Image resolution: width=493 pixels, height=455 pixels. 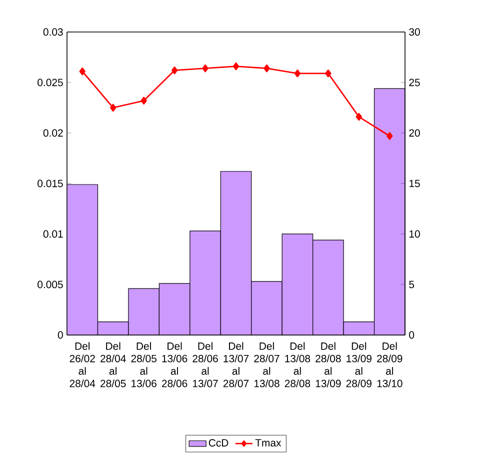 What do you see at coordinates (267, 365) in the screenshot?
I see `x-tick-label: Del 28/07 al 13/08` at bounding box center [267, 365].